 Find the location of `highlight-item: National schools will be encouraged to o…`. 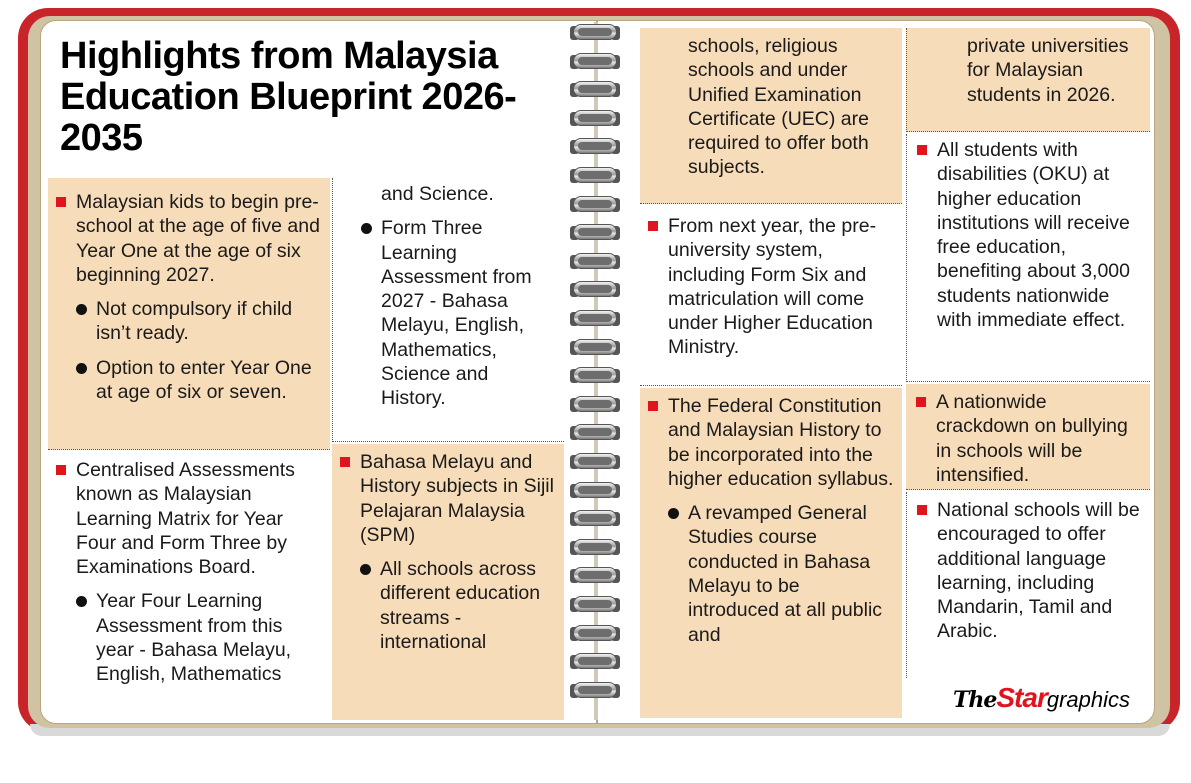

highlight-item: National schools will be encouraged to o… is located at coordinates (1029, 571).